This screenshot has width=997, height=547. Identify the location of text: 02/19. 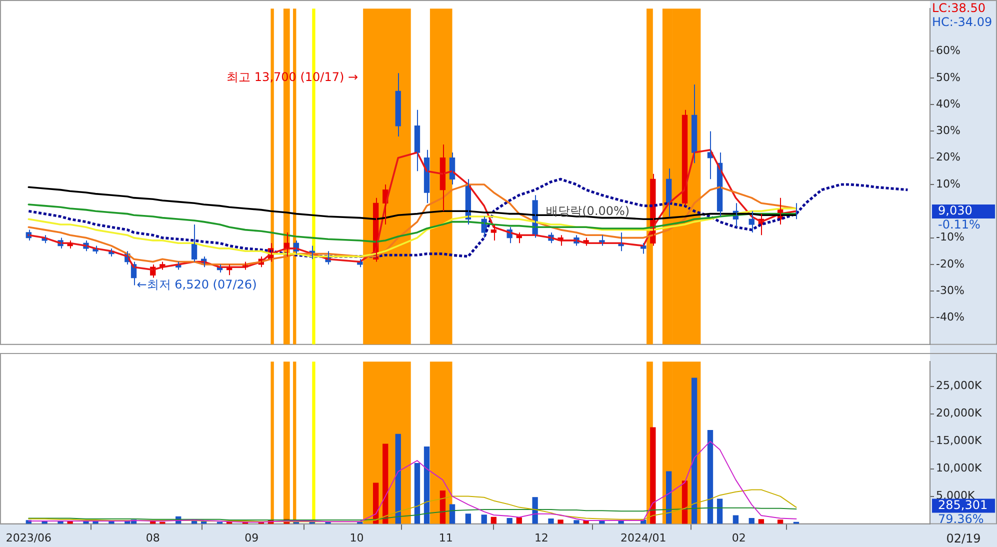
(963, 539).